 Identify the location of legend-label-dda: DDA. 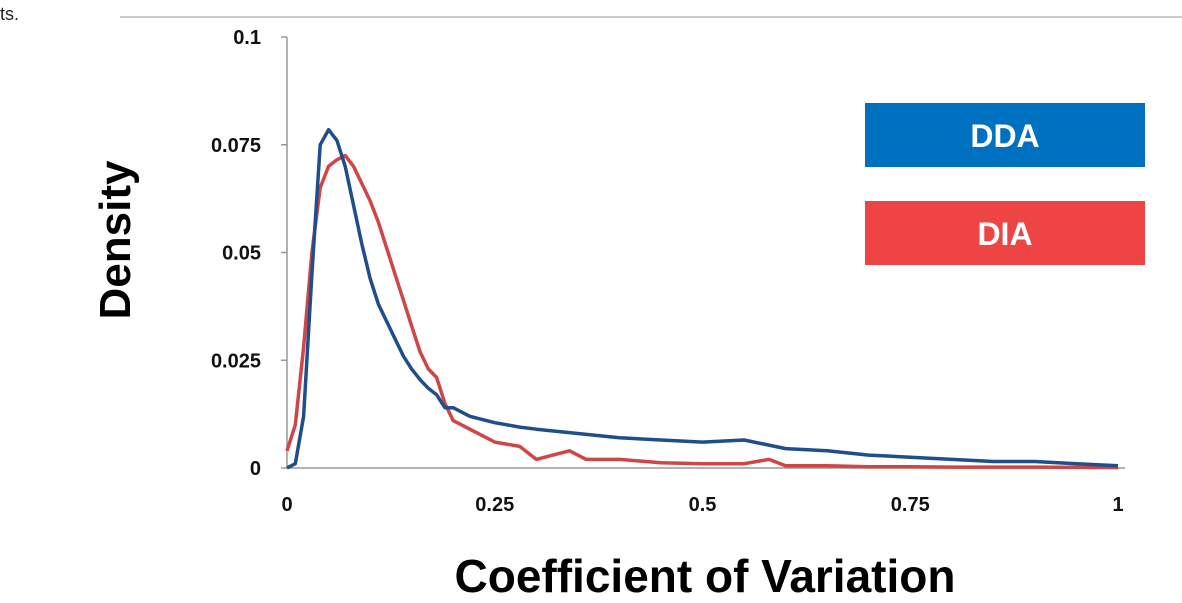
(1004, 136).